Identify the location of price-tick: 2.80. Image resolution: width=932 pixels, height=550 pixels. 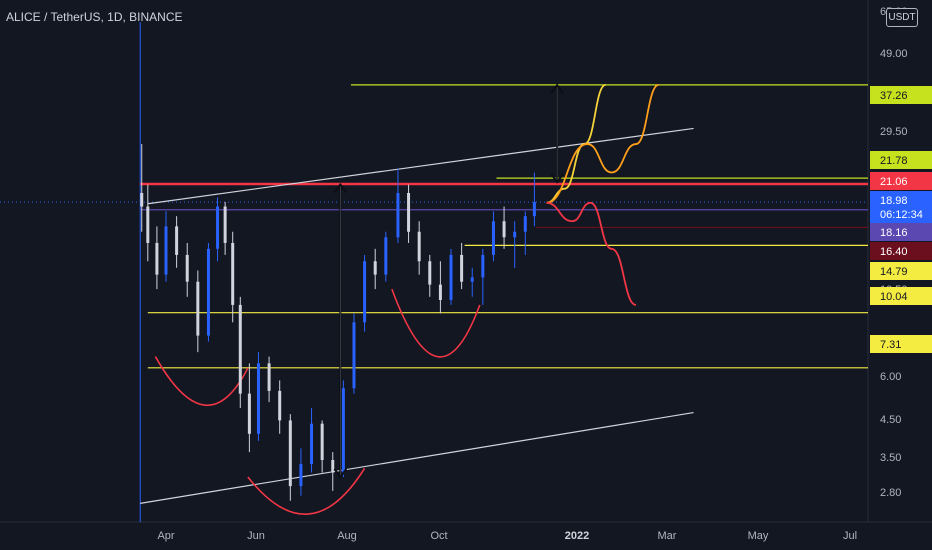
(890, 493).